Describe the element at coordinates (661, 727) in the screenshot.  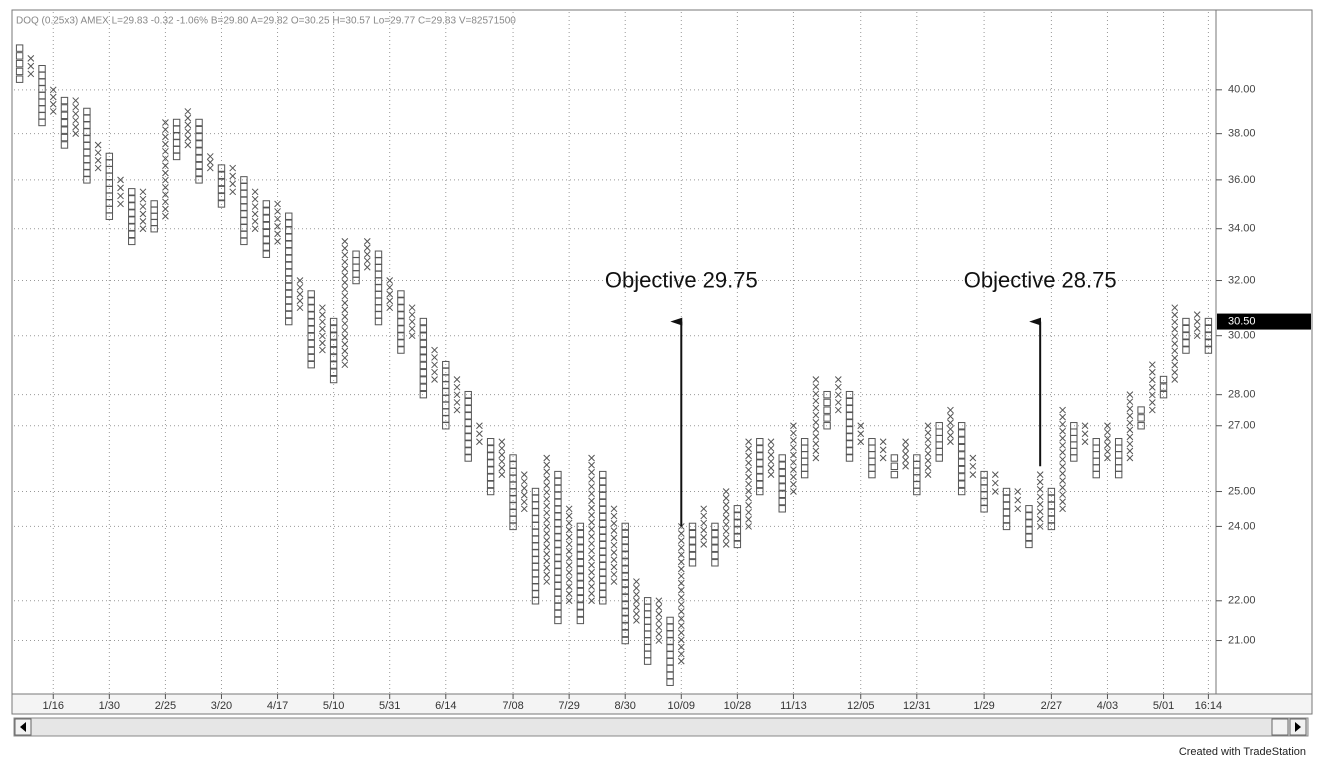
I see `scrollbar` at that location.